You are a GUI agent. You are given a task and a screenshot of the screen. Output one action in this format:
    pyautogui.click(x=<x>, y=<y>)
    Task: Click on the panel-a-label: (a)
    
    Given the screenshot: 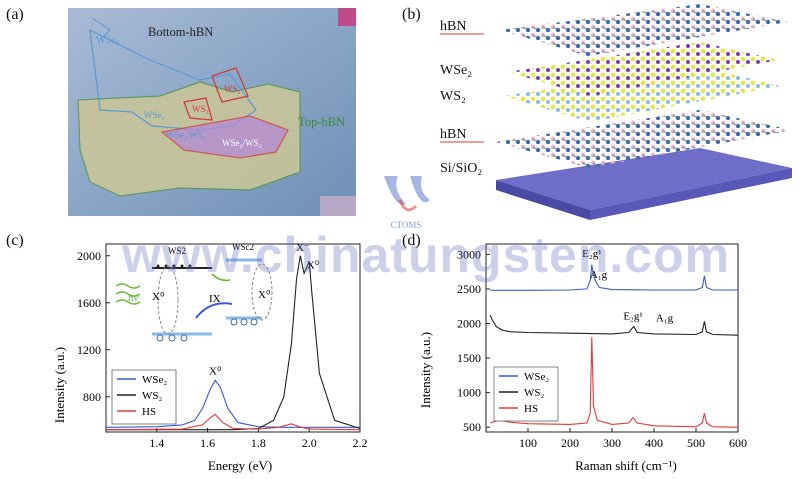 What is the action you would take?
    pyautogui.click(x=15, y=14)
    